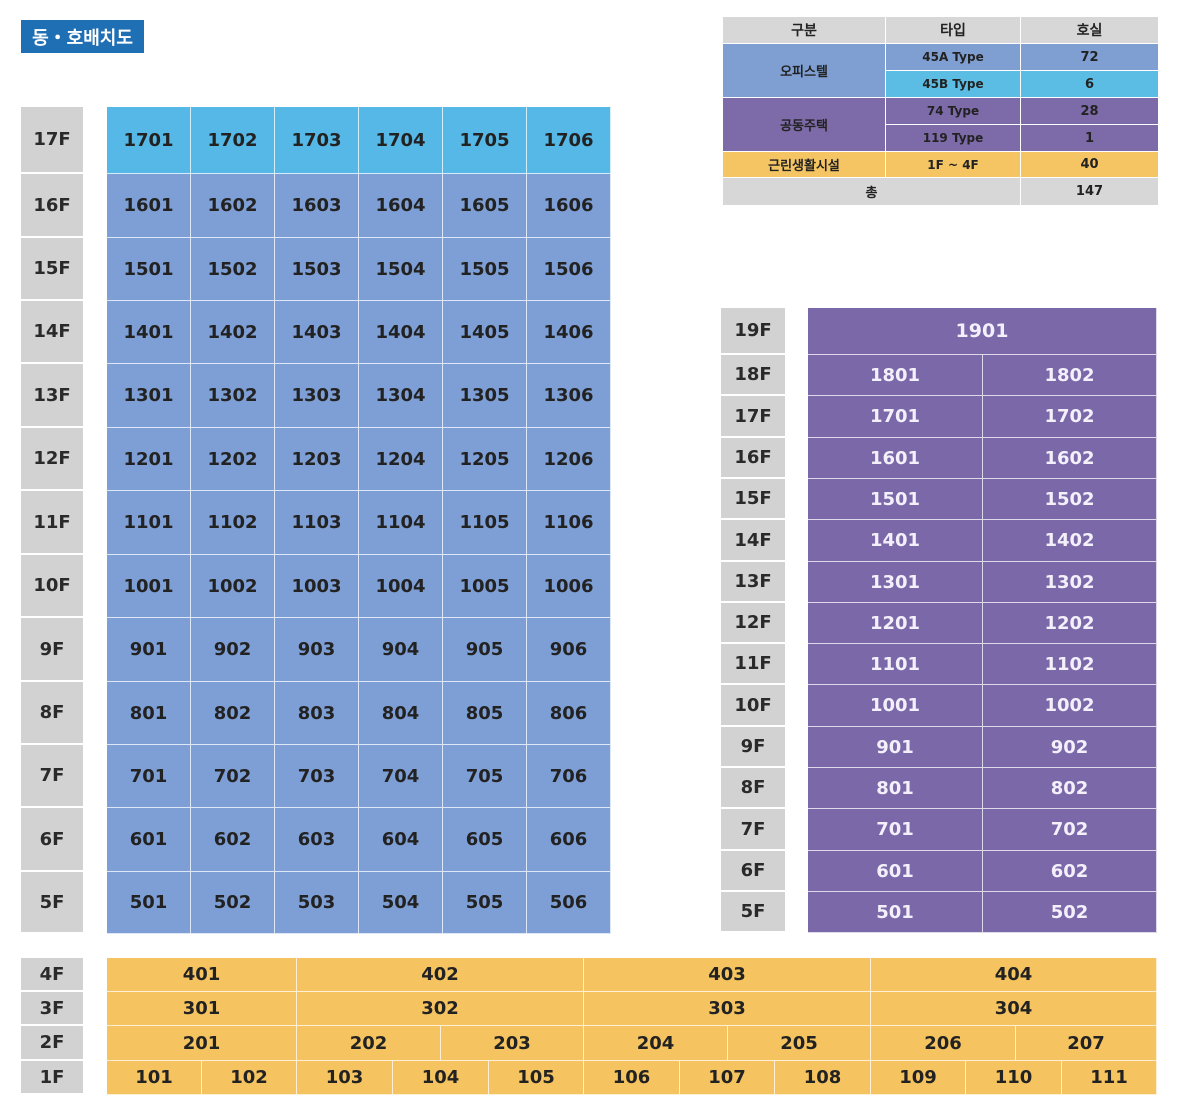 The height and width of the screenshot is (1110, 1180). I want to click on unit-cell: 1801, so click(895, 375).